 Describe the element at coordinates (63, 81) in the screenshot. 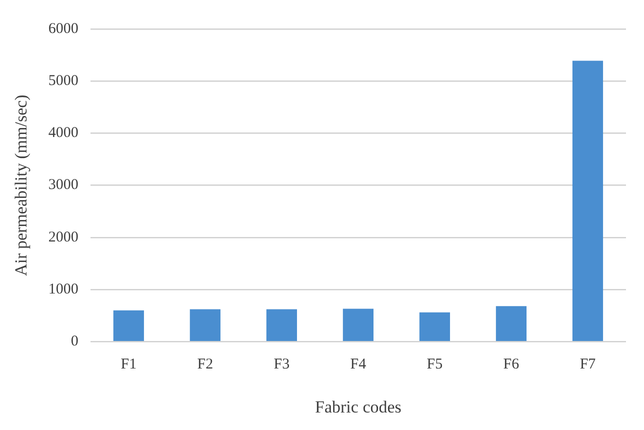

I see `y-tick-label: 5000` at that location.